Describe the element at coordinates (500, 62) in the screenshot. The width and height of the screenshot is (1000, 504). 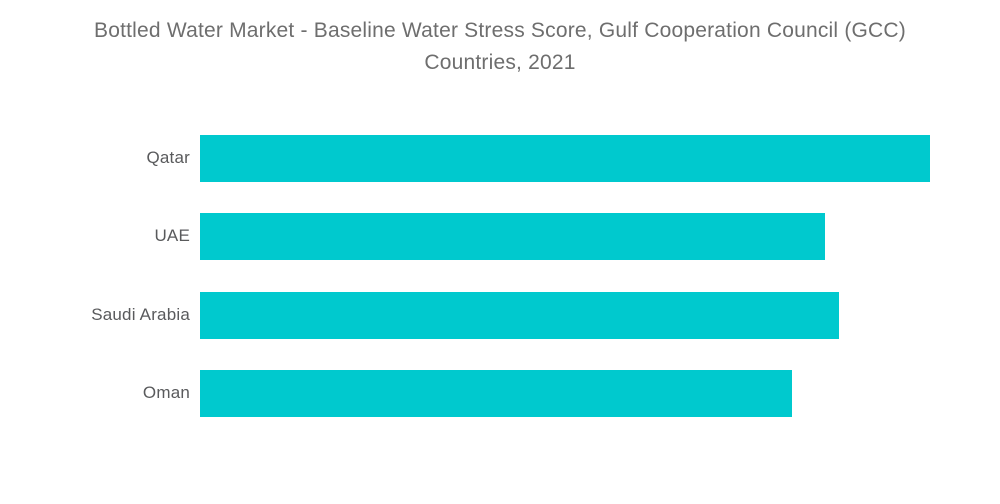
I see `chart-title-line2: Countries, 2021` at that location.